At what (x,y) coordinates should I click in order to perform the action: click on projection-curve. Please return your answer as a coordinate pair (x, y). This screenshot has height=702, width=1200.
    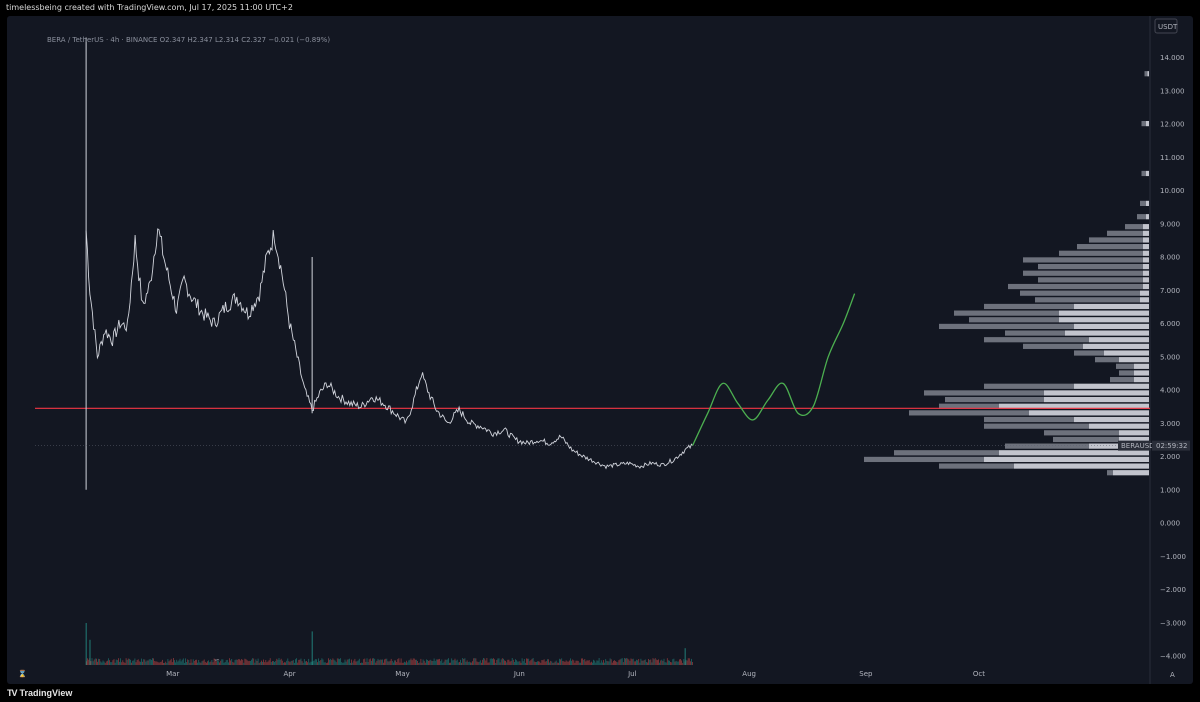
    Looking at the image, I should click on (774, 369).